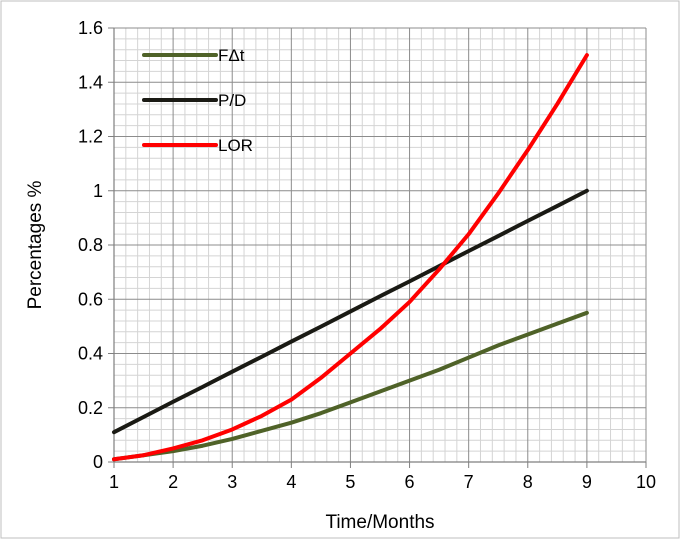  Describe the element at coordinates (98, 462) in the screenshot. I see `y-tick-label: 0` at that location.